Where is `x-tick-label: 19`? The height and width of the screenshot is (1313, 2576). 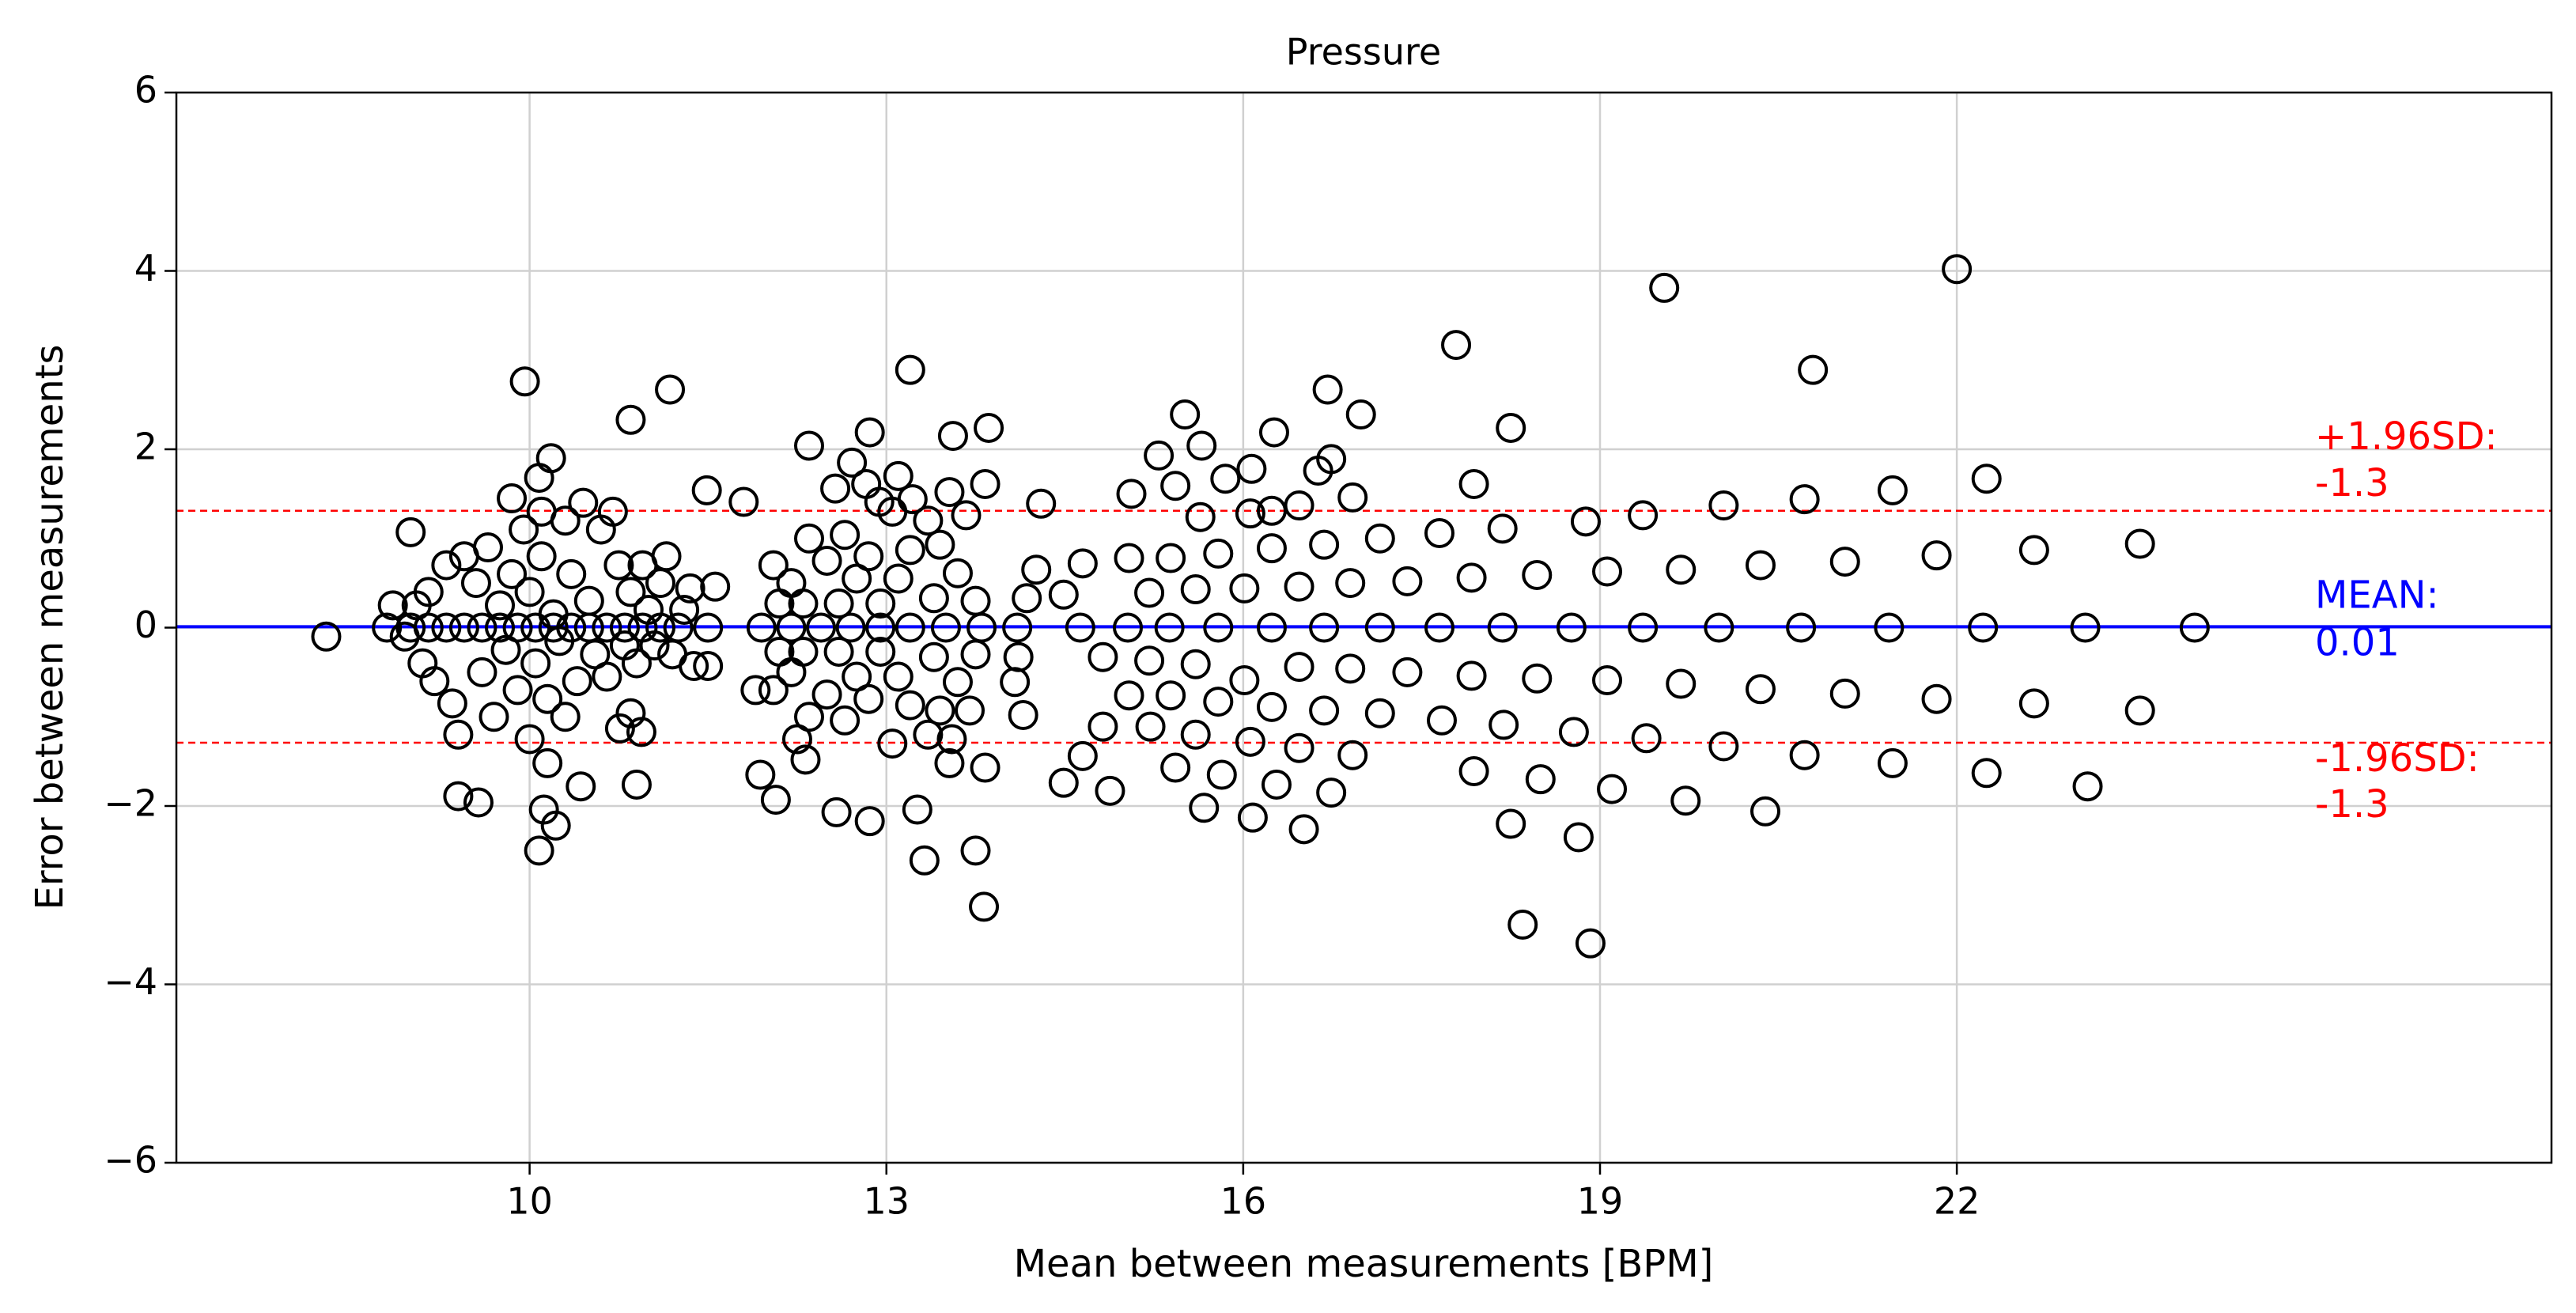 x-tick-label: 19 is located at coordinates (1601, 1201).